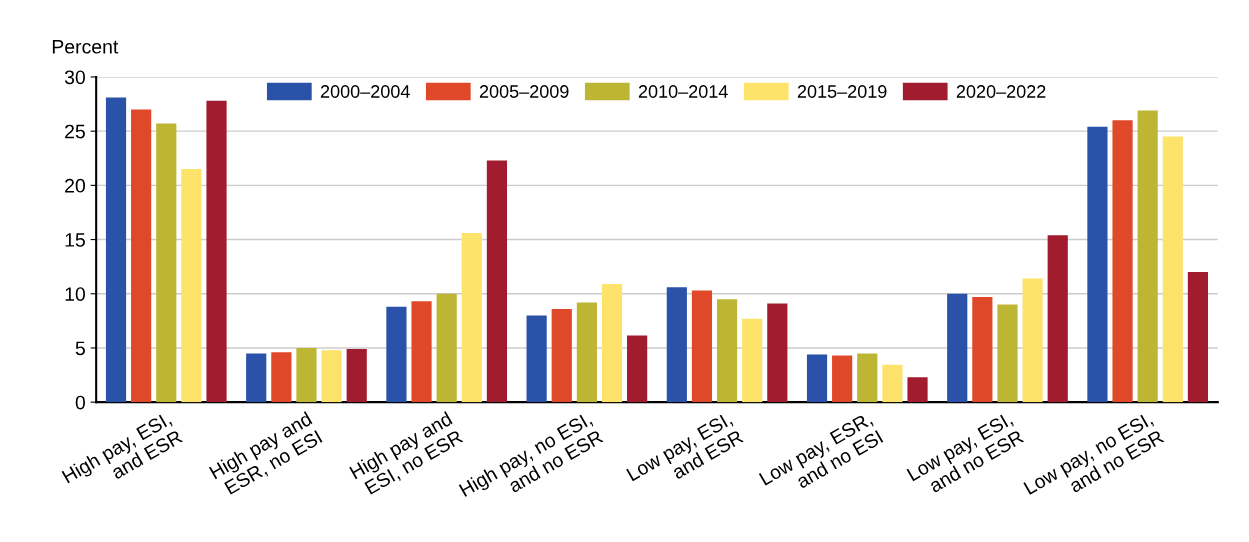 The height and width of the screenshot is (542, 1249). What do you see at coordinates (1001, 91) in the screenshot?
I see `legend-label: 2020–2022` at bounding box center [1001, 91].